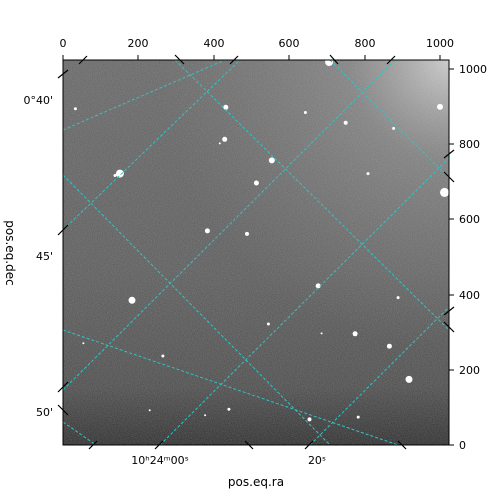  Describe the element at coordinates (38, 100) in the screenshot. I see `dec-tick-label: 0°40'` at that location.